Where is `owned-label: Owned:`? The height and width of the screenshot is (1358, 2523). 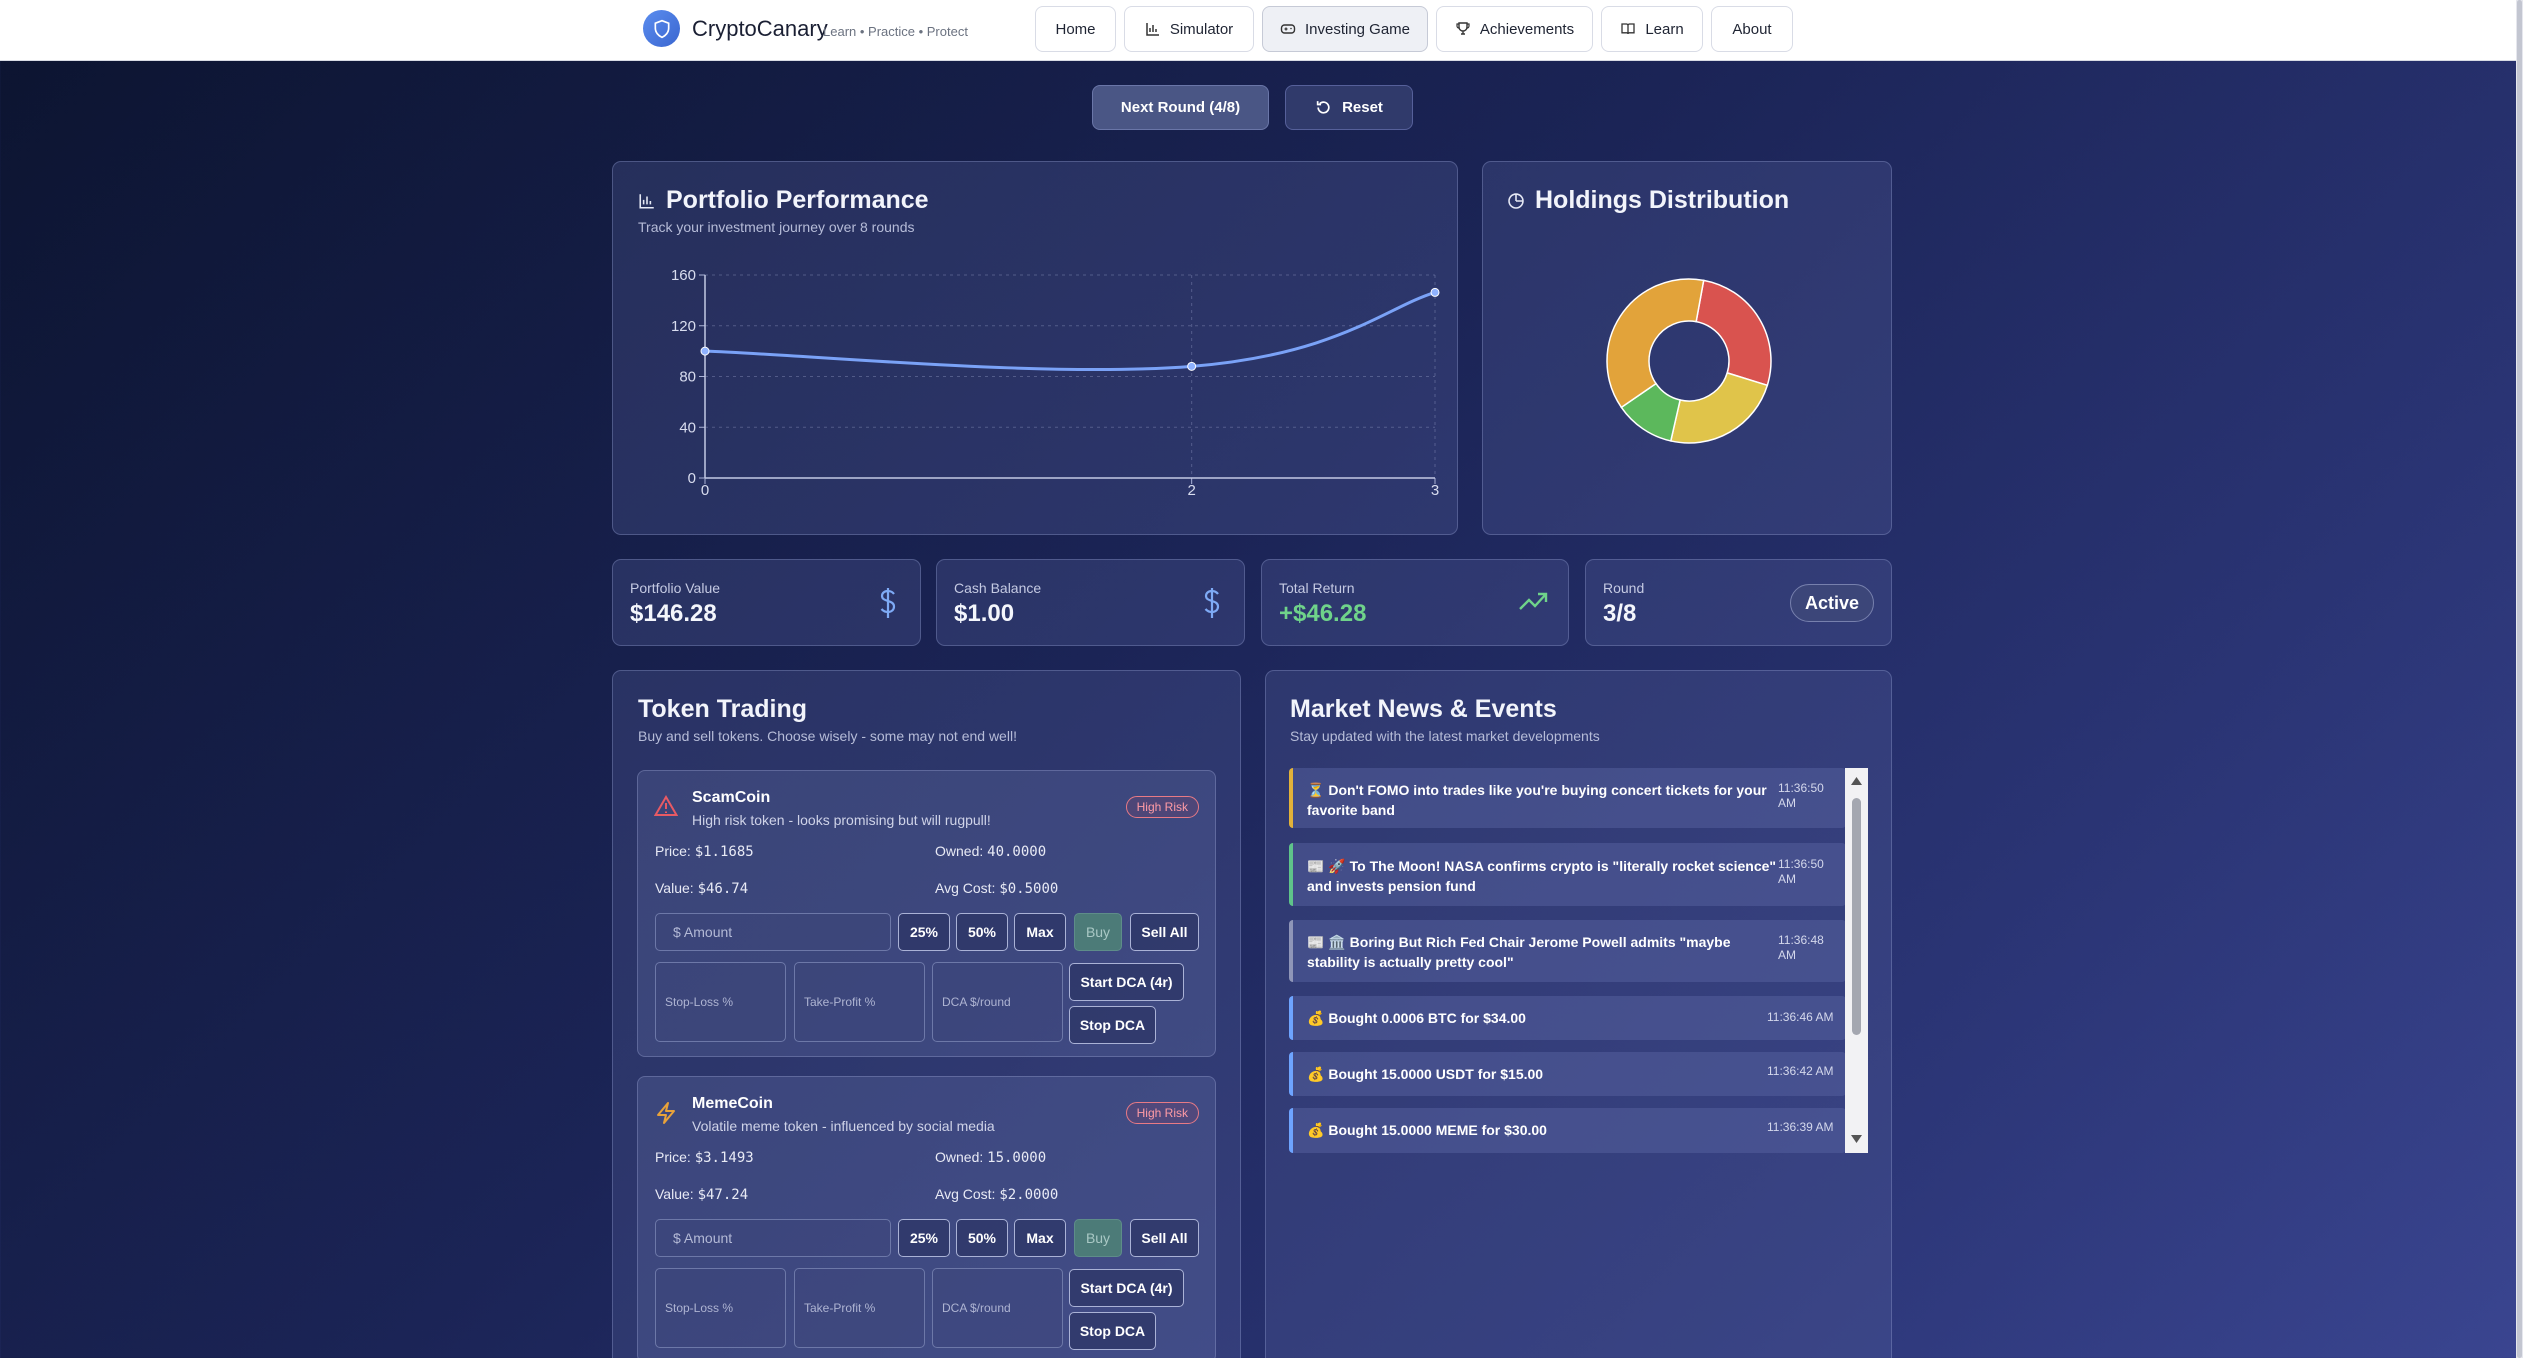 owned-label: Owned: is located at coordinates (959, 851).